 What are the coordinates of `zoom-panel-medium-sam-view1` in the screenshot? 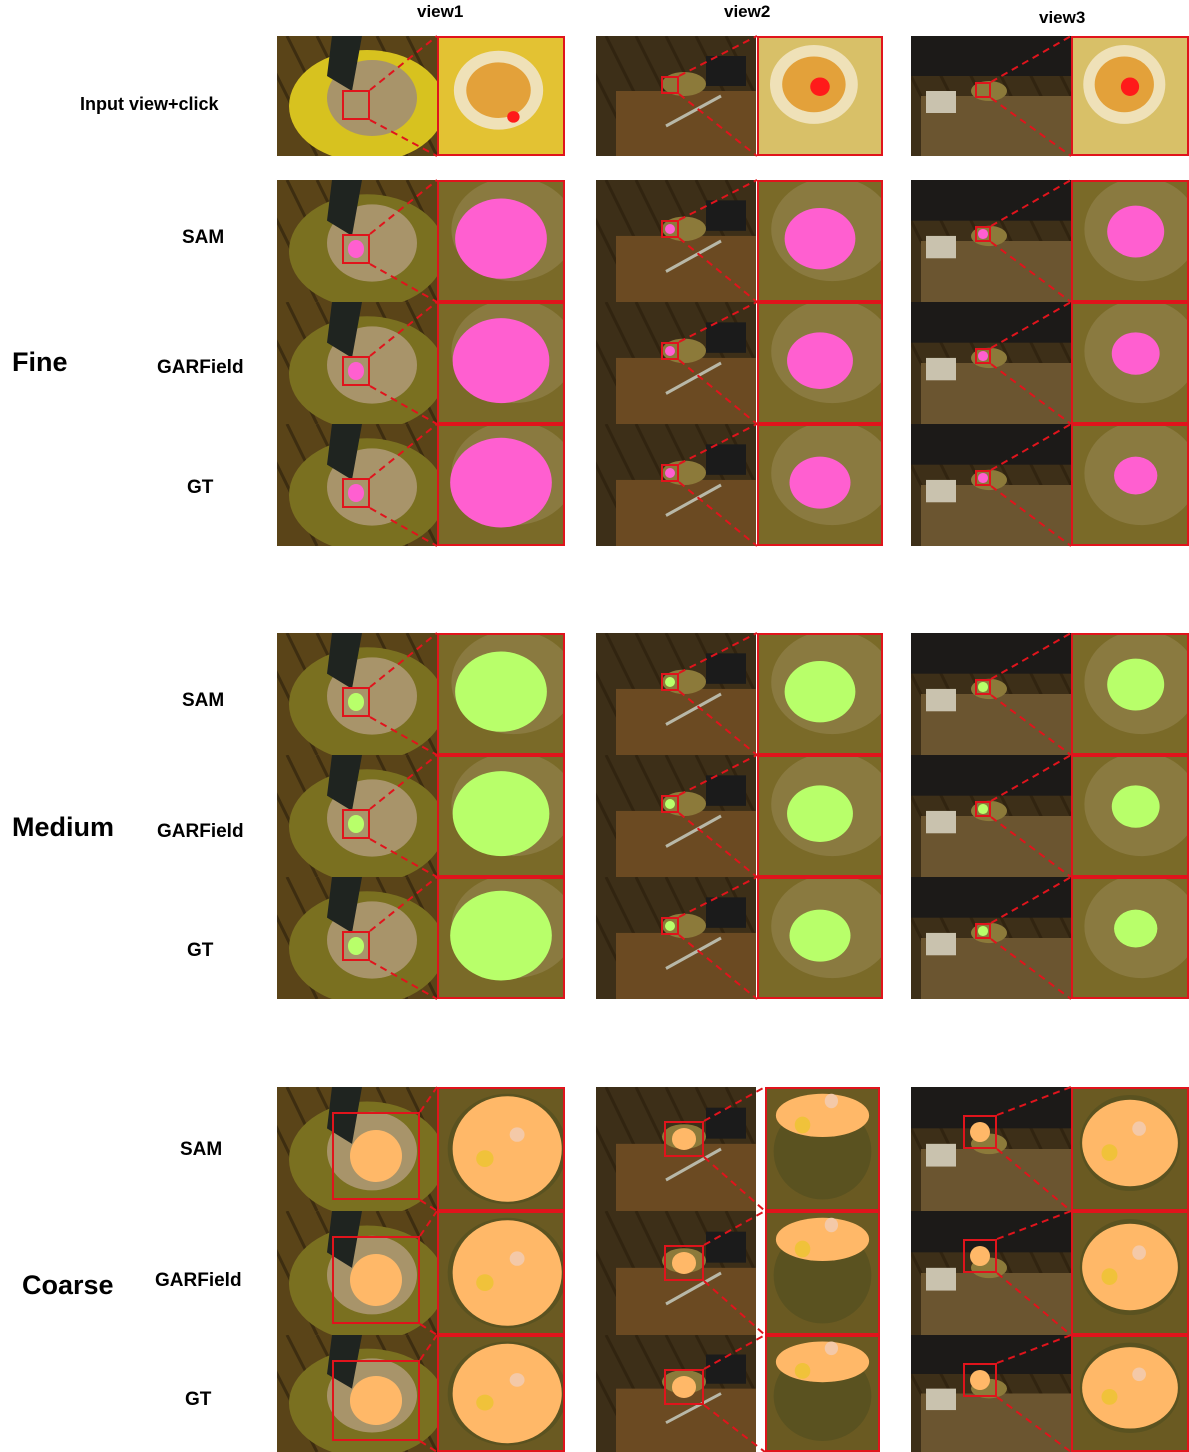 It's located at (501, 694).